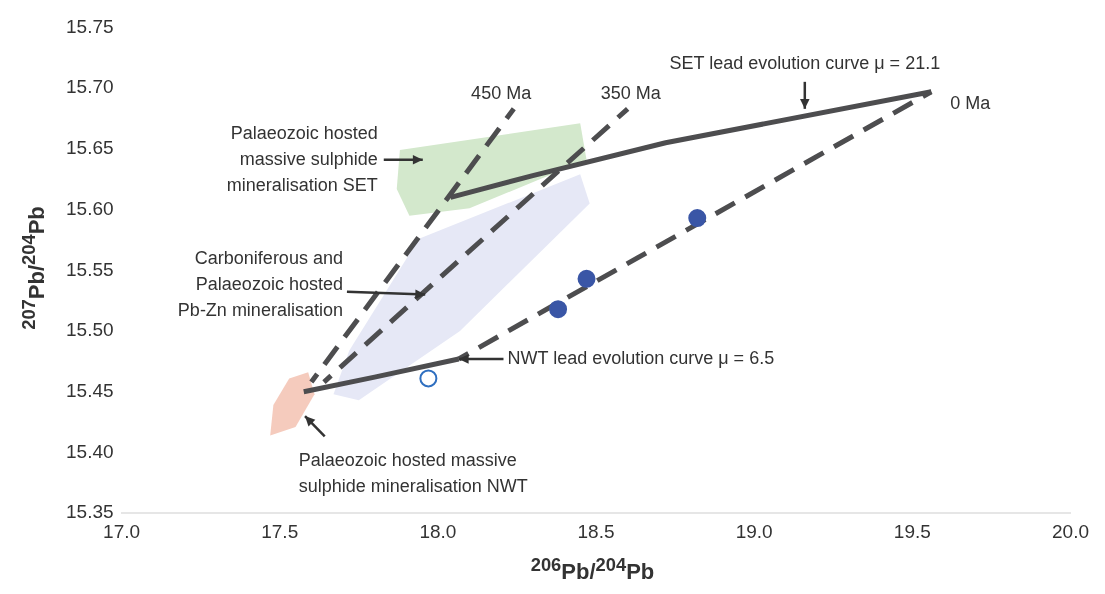 This screenshot has width=1105, height=594. What do you see at coordinates (413, 473) in the screenshot?
I see `annotation: Palaeozoic hosted massive sulphide mineralisation NWT` at bounding box center [413, 473].